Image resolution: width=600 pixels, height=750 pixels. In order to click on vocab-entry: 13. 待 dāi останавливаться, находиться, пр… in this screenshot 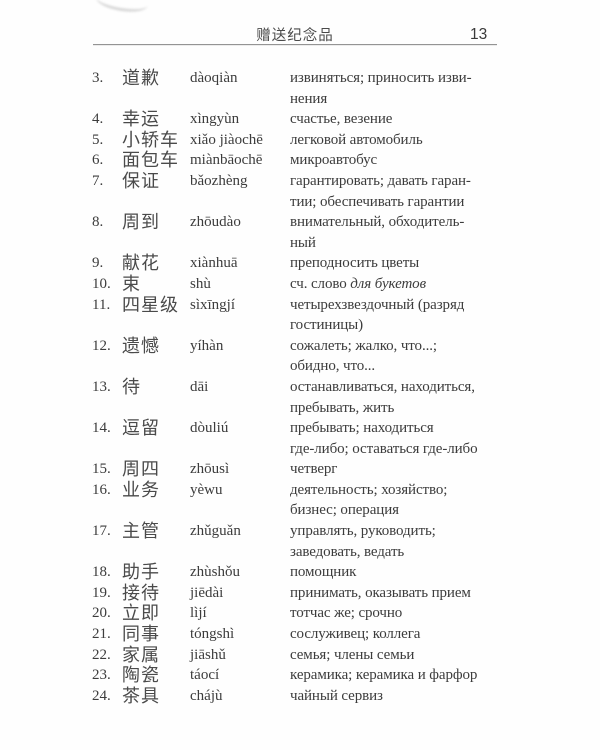, I will do `click(322, 397)`.